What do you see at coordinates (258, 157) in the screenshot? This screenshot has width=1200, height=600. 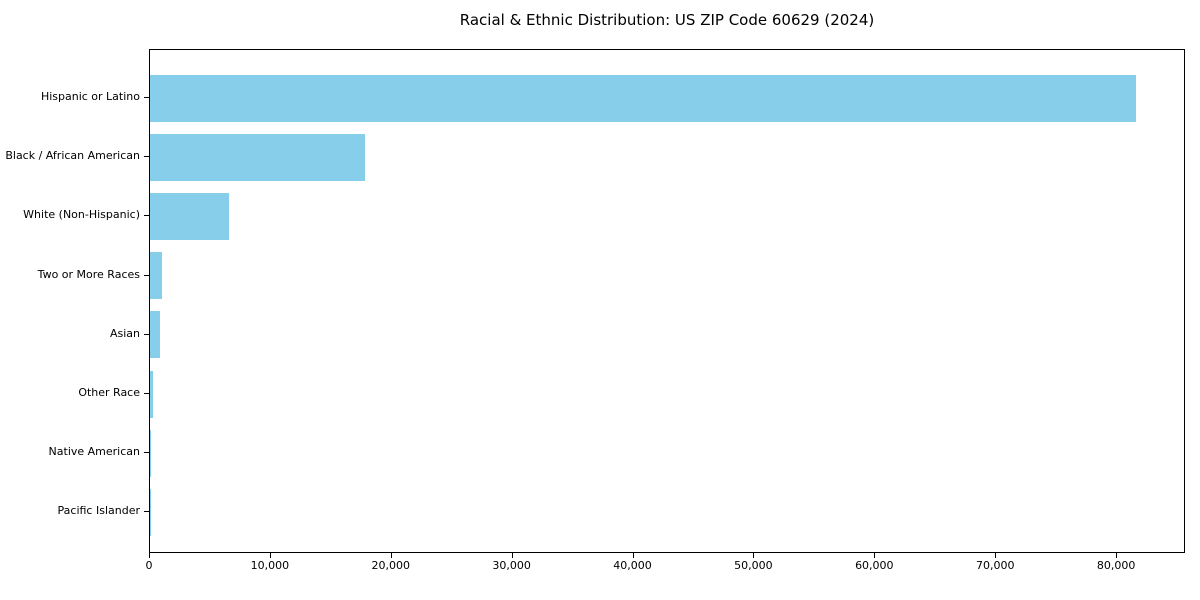 I see `bar-black-african-american` at bounding box center [258, 157].